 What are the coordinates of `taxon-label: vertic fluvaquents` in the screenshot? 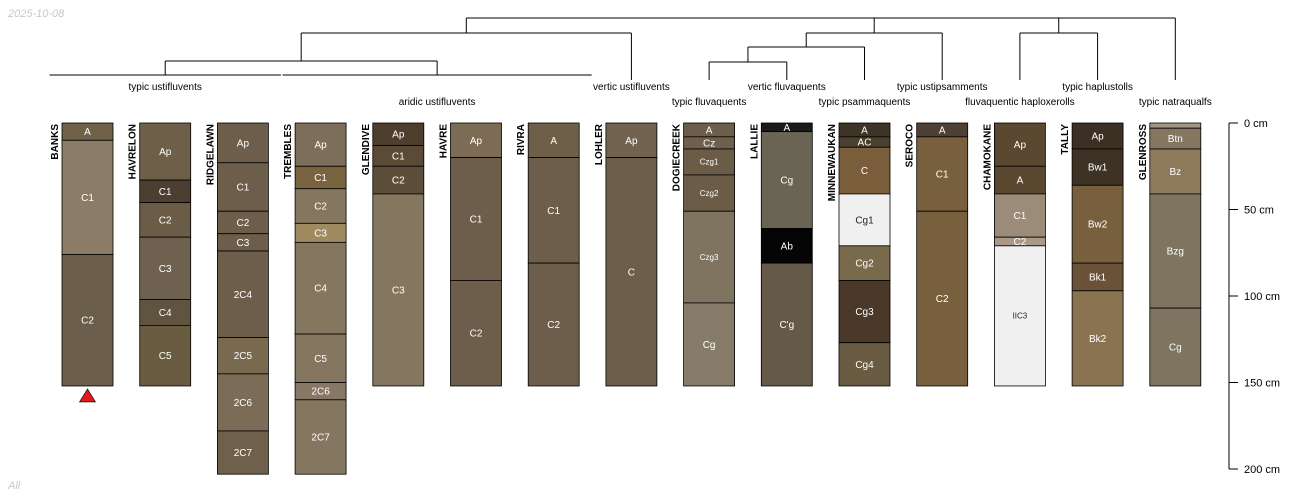 It's located at (787, 87).